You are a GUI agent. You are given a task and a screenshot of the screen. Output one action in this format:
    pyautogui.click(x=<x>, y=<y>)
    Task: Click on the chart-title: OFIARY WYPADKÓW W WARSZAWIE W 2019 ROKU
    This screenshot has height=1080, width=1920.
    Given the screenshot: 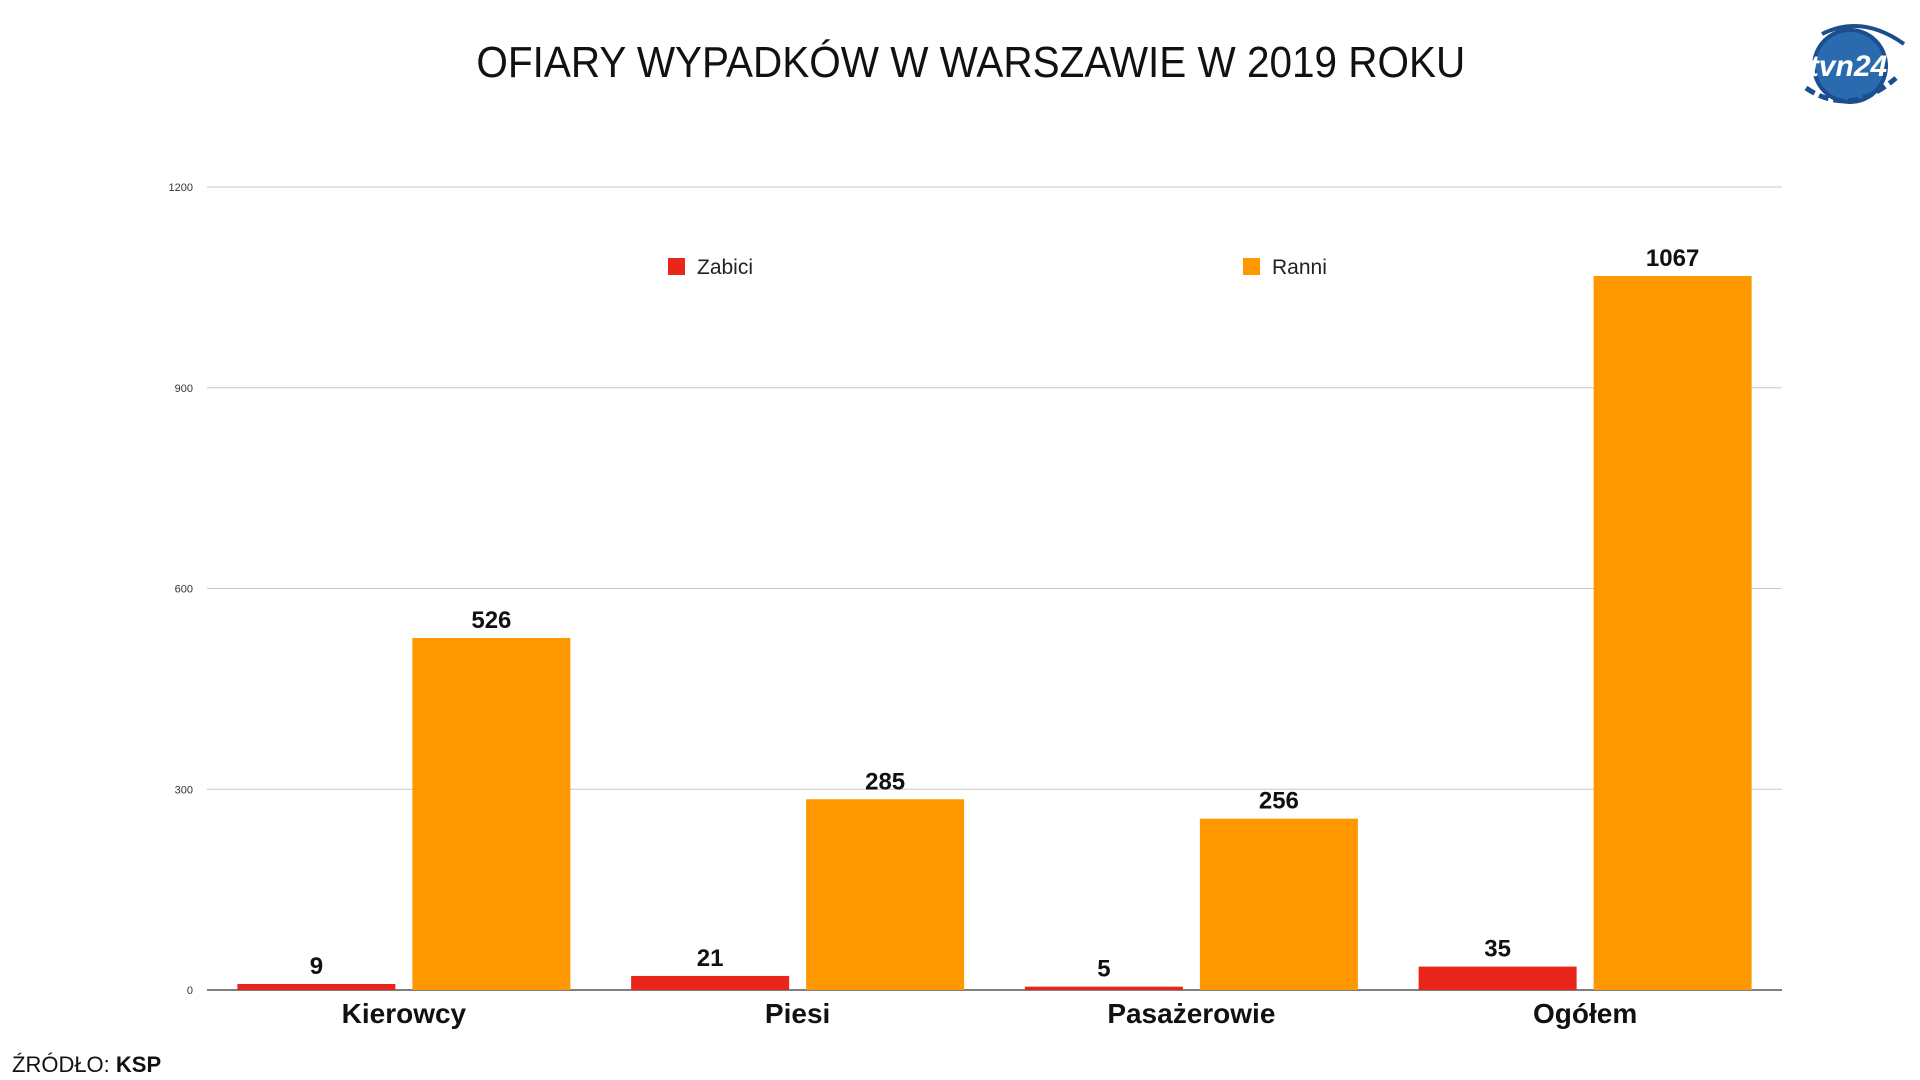 What is the action you would take?
    pyautogui.click(x=971, y=62)
    